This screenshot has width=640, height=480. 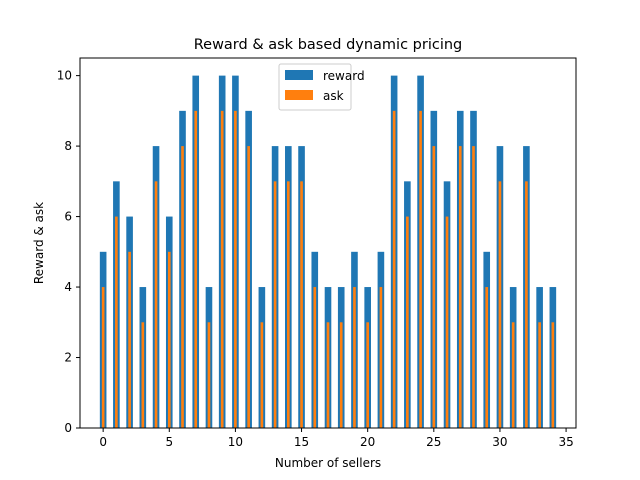 I want to click on x-tick-label: 35, so click(x=565, y=442).